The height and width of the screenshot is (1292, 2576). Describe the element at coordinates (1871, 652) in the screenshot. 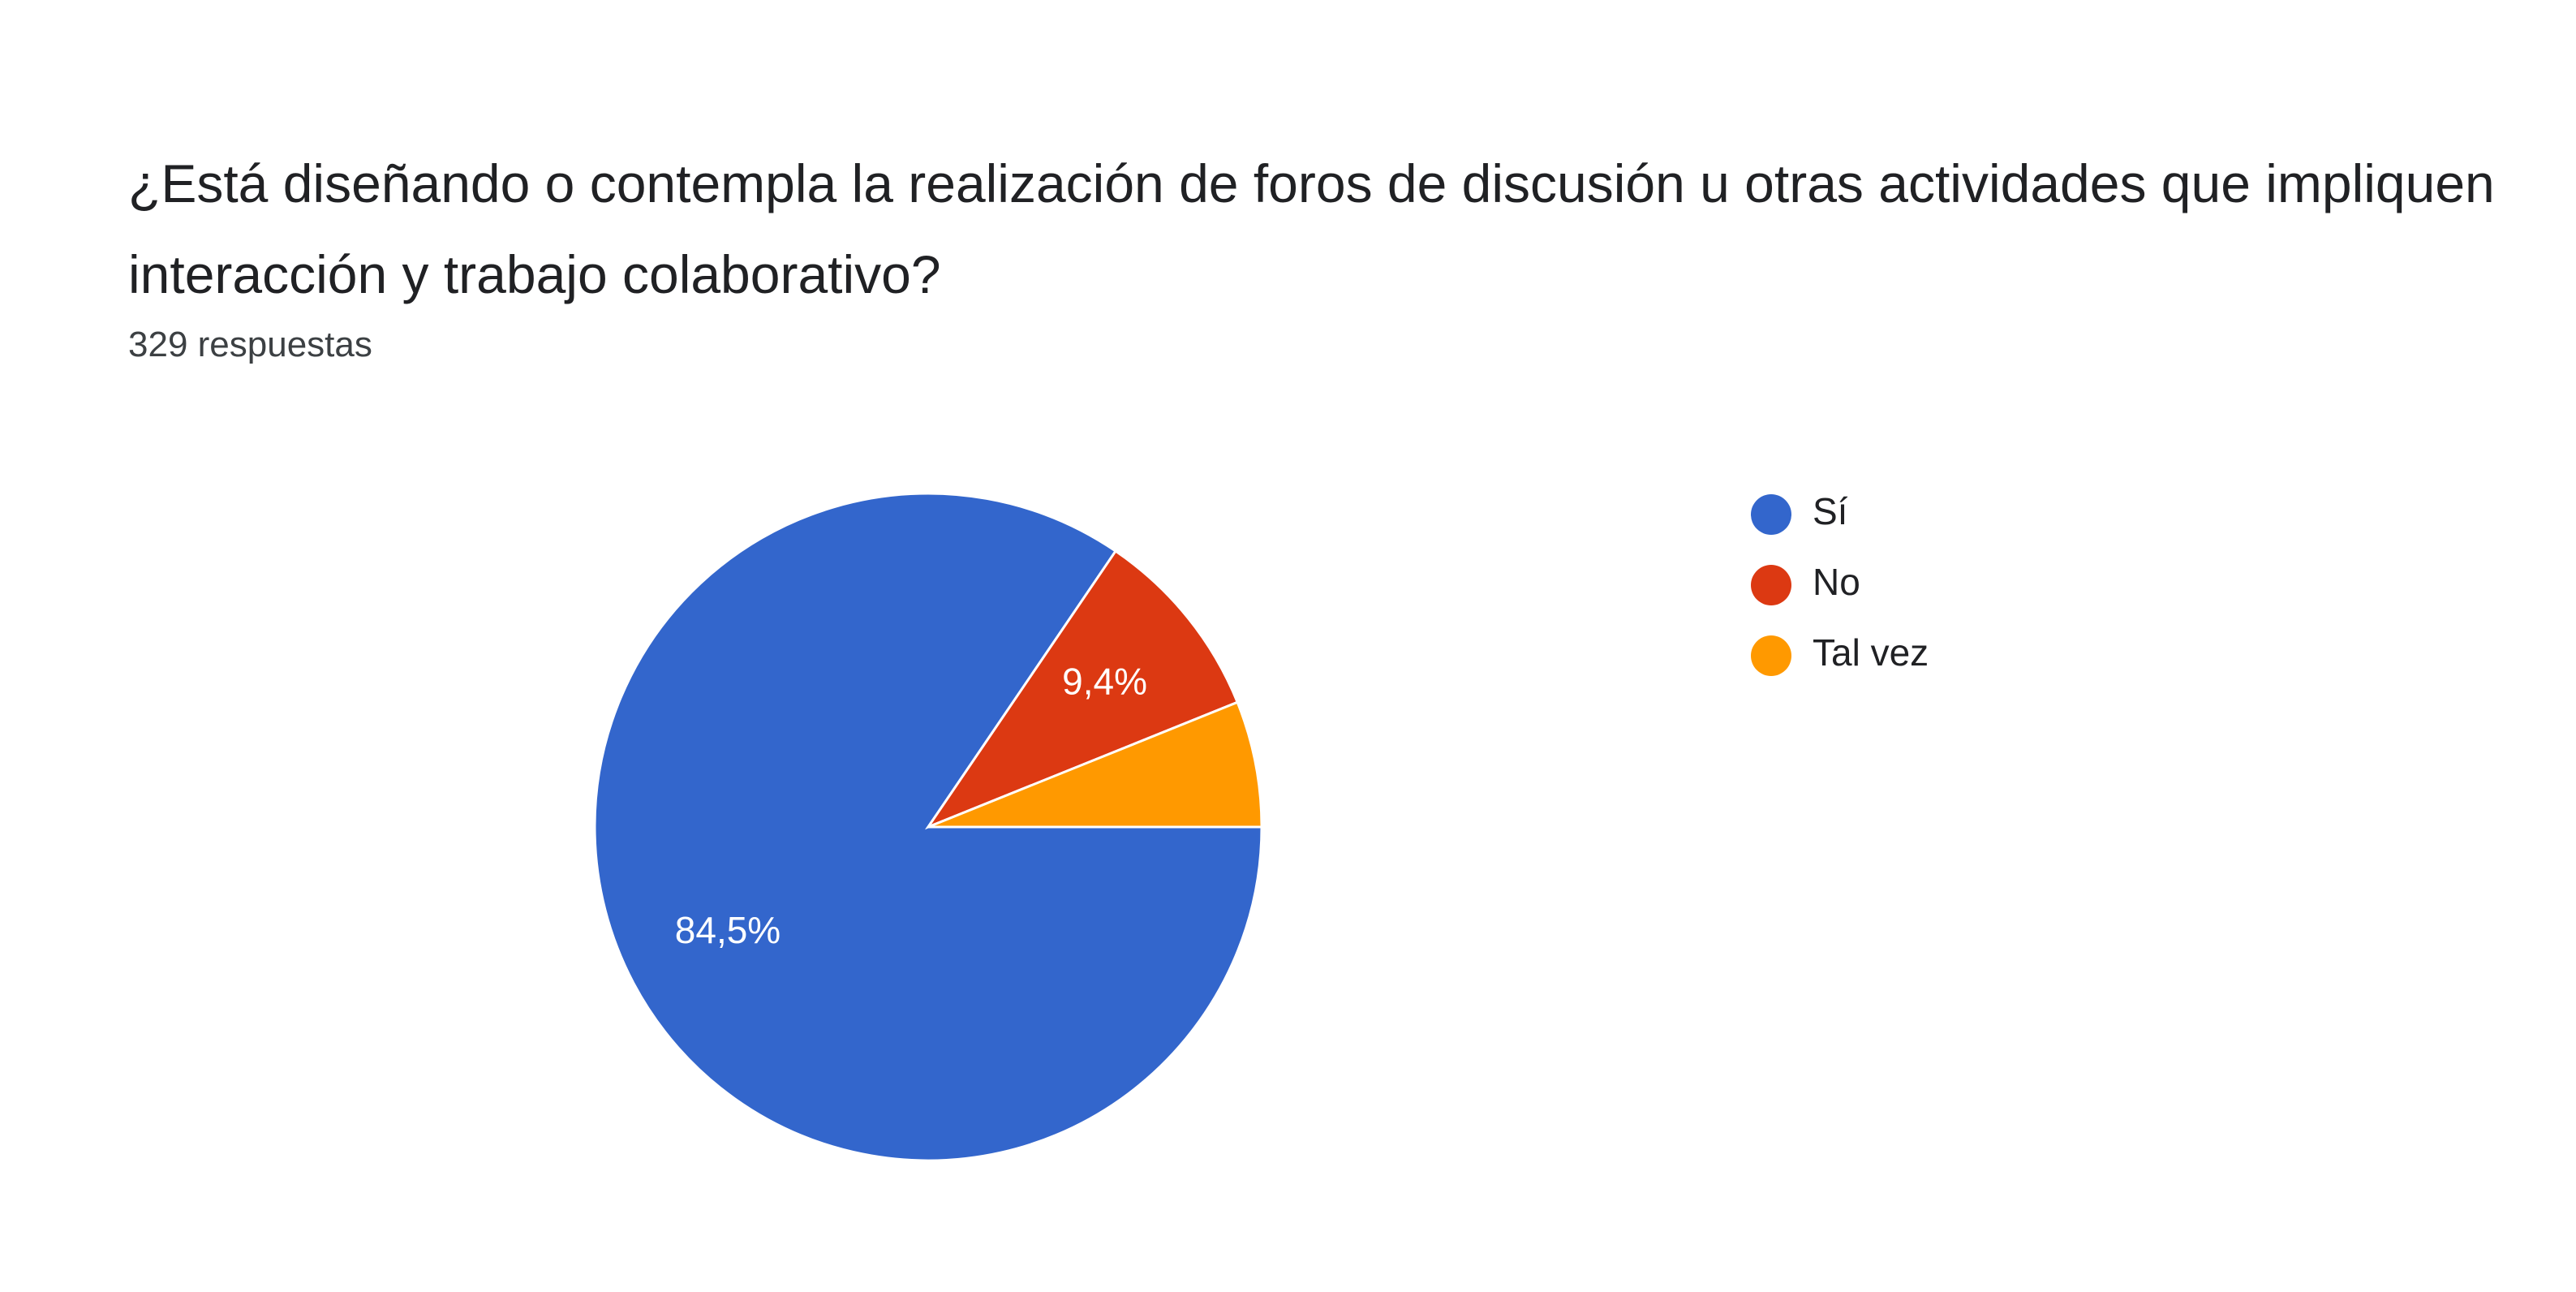

I see `legend-label: Tal vez` at that location.